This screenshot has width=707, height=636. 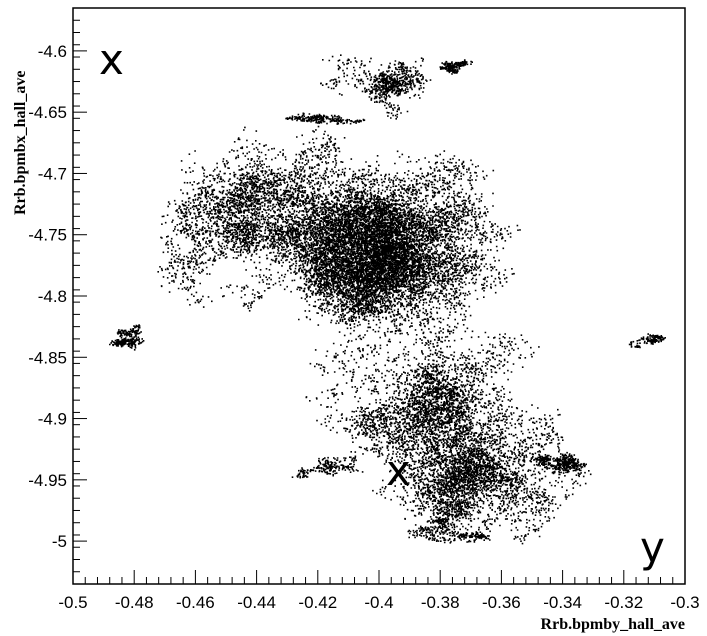 I want to click on x-tick-label: -0.46, so click(x=195, y=602).